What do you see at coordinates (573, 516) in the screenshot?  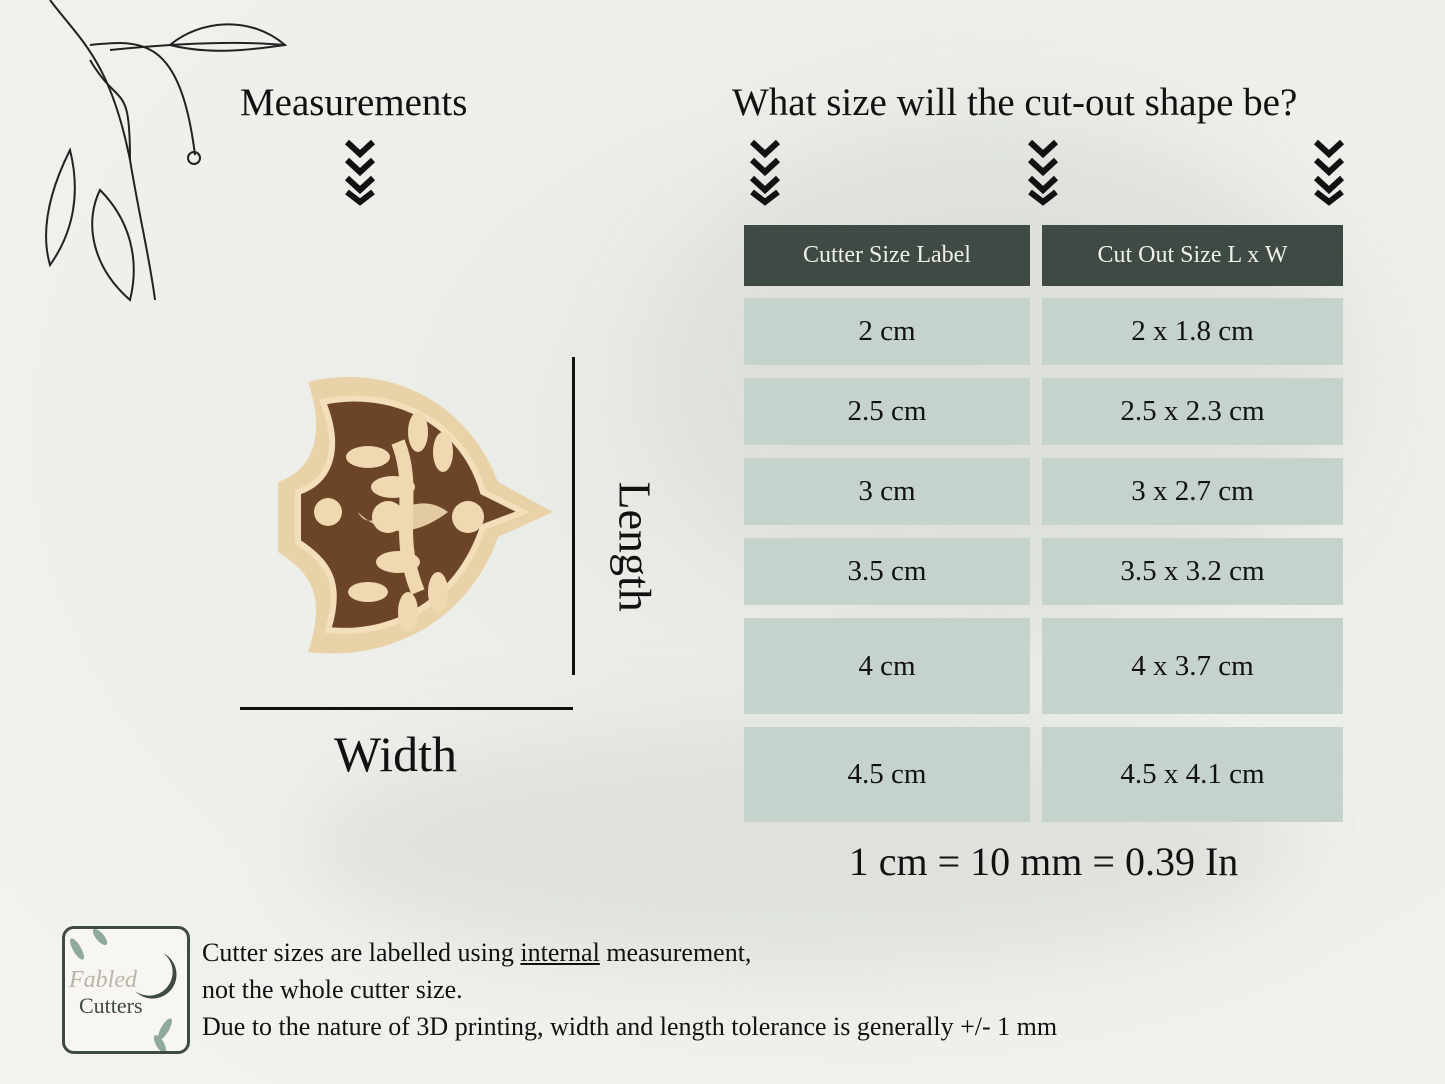 I see `length-line` at bounding box center [573, 516].